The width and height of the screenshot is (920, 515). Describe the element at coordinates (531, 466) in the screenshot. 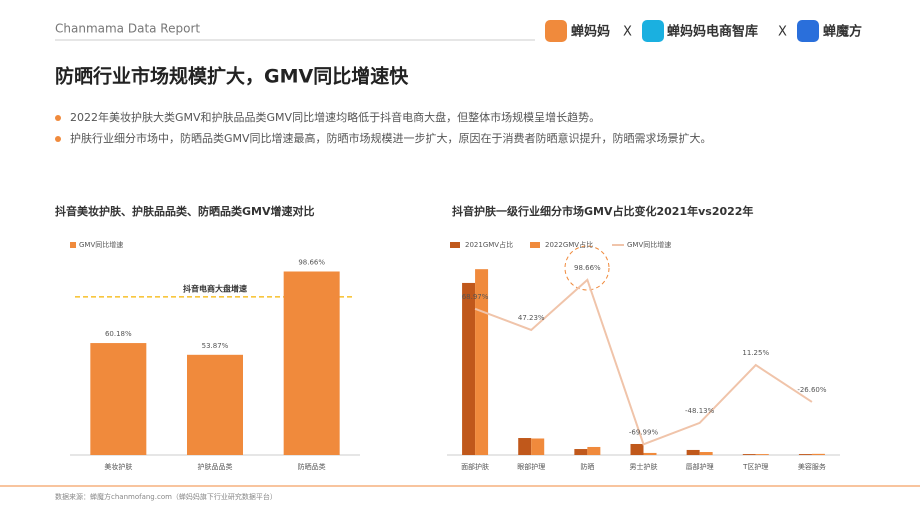

I see `x-tick-label: 眼部护理` at that location.